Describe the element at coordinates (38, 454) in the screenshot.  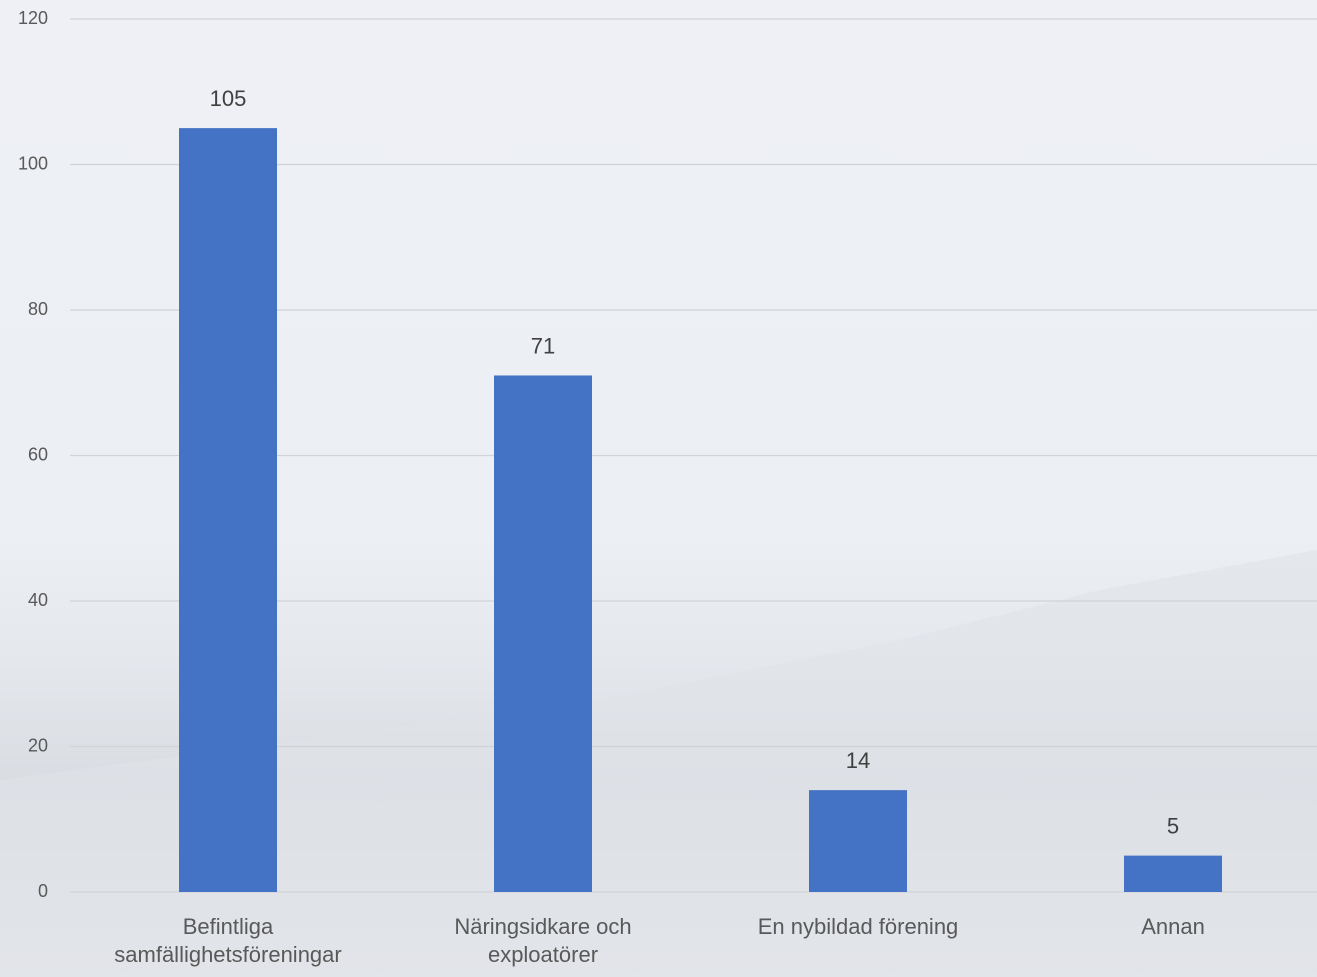
I see `y-tick-label: 60` at that location.